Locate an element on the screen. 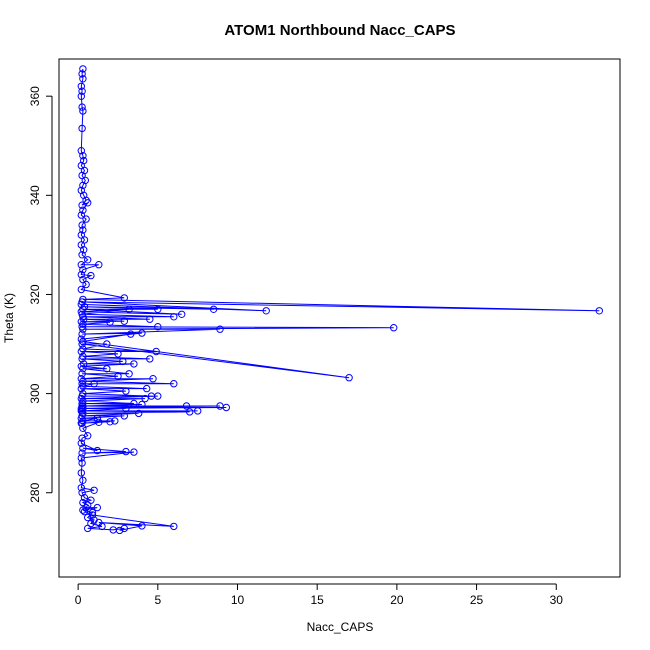 This screenshot has width=650, height=650. x-tick-label: 30 is located at coordinates (557, 600).